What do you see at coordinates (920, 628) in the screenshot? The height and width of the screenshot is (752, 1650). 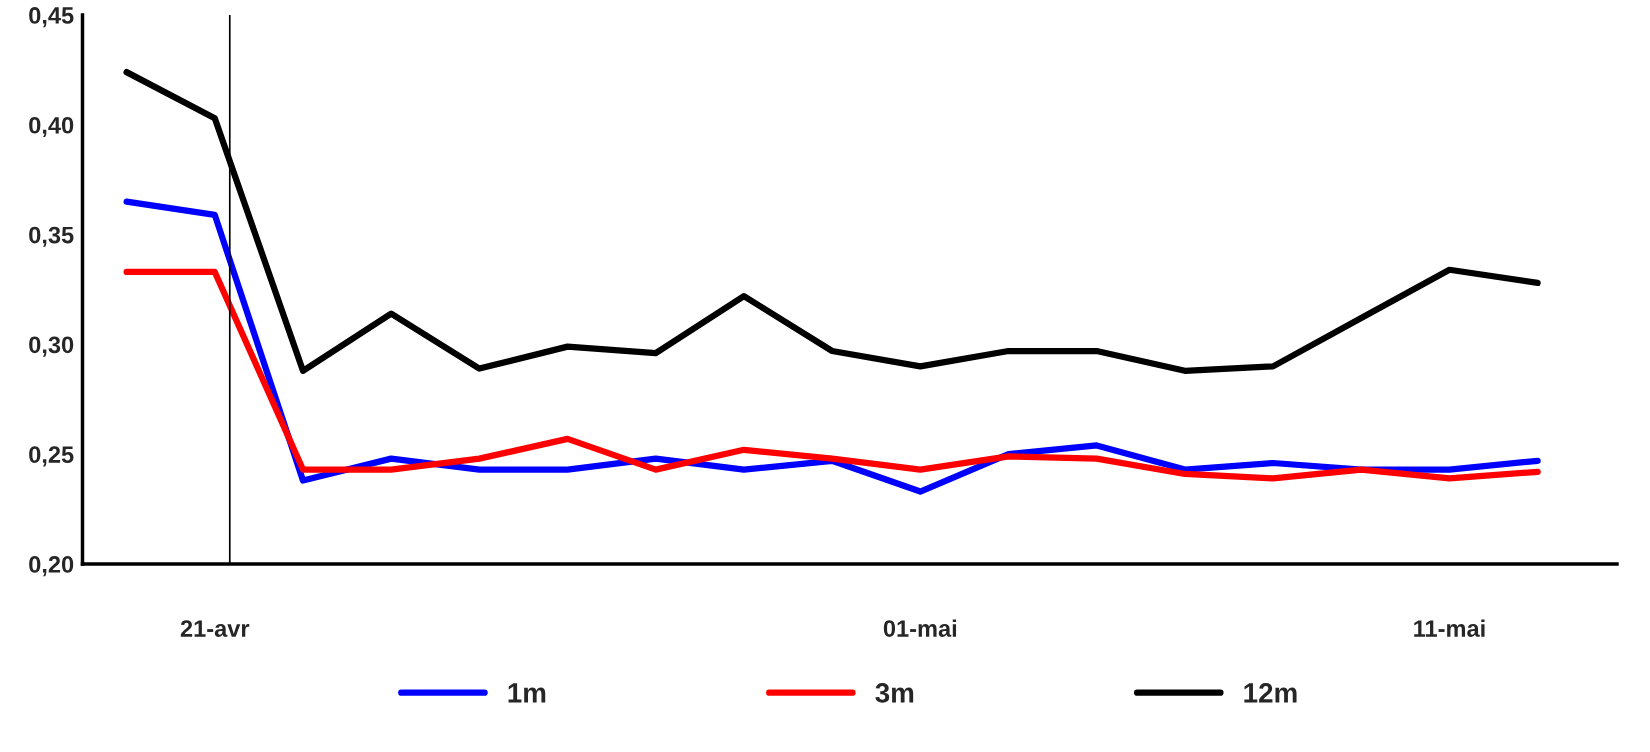 I see `x-tick-label: 01-mai` at bounding box center [920, 628].